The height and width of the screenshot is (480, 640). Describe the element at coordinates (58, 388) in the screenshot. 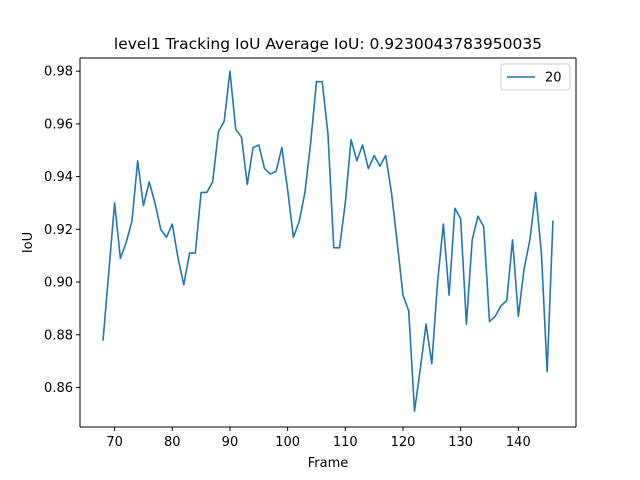

I see `y-tick-label: 0.86` at that location.